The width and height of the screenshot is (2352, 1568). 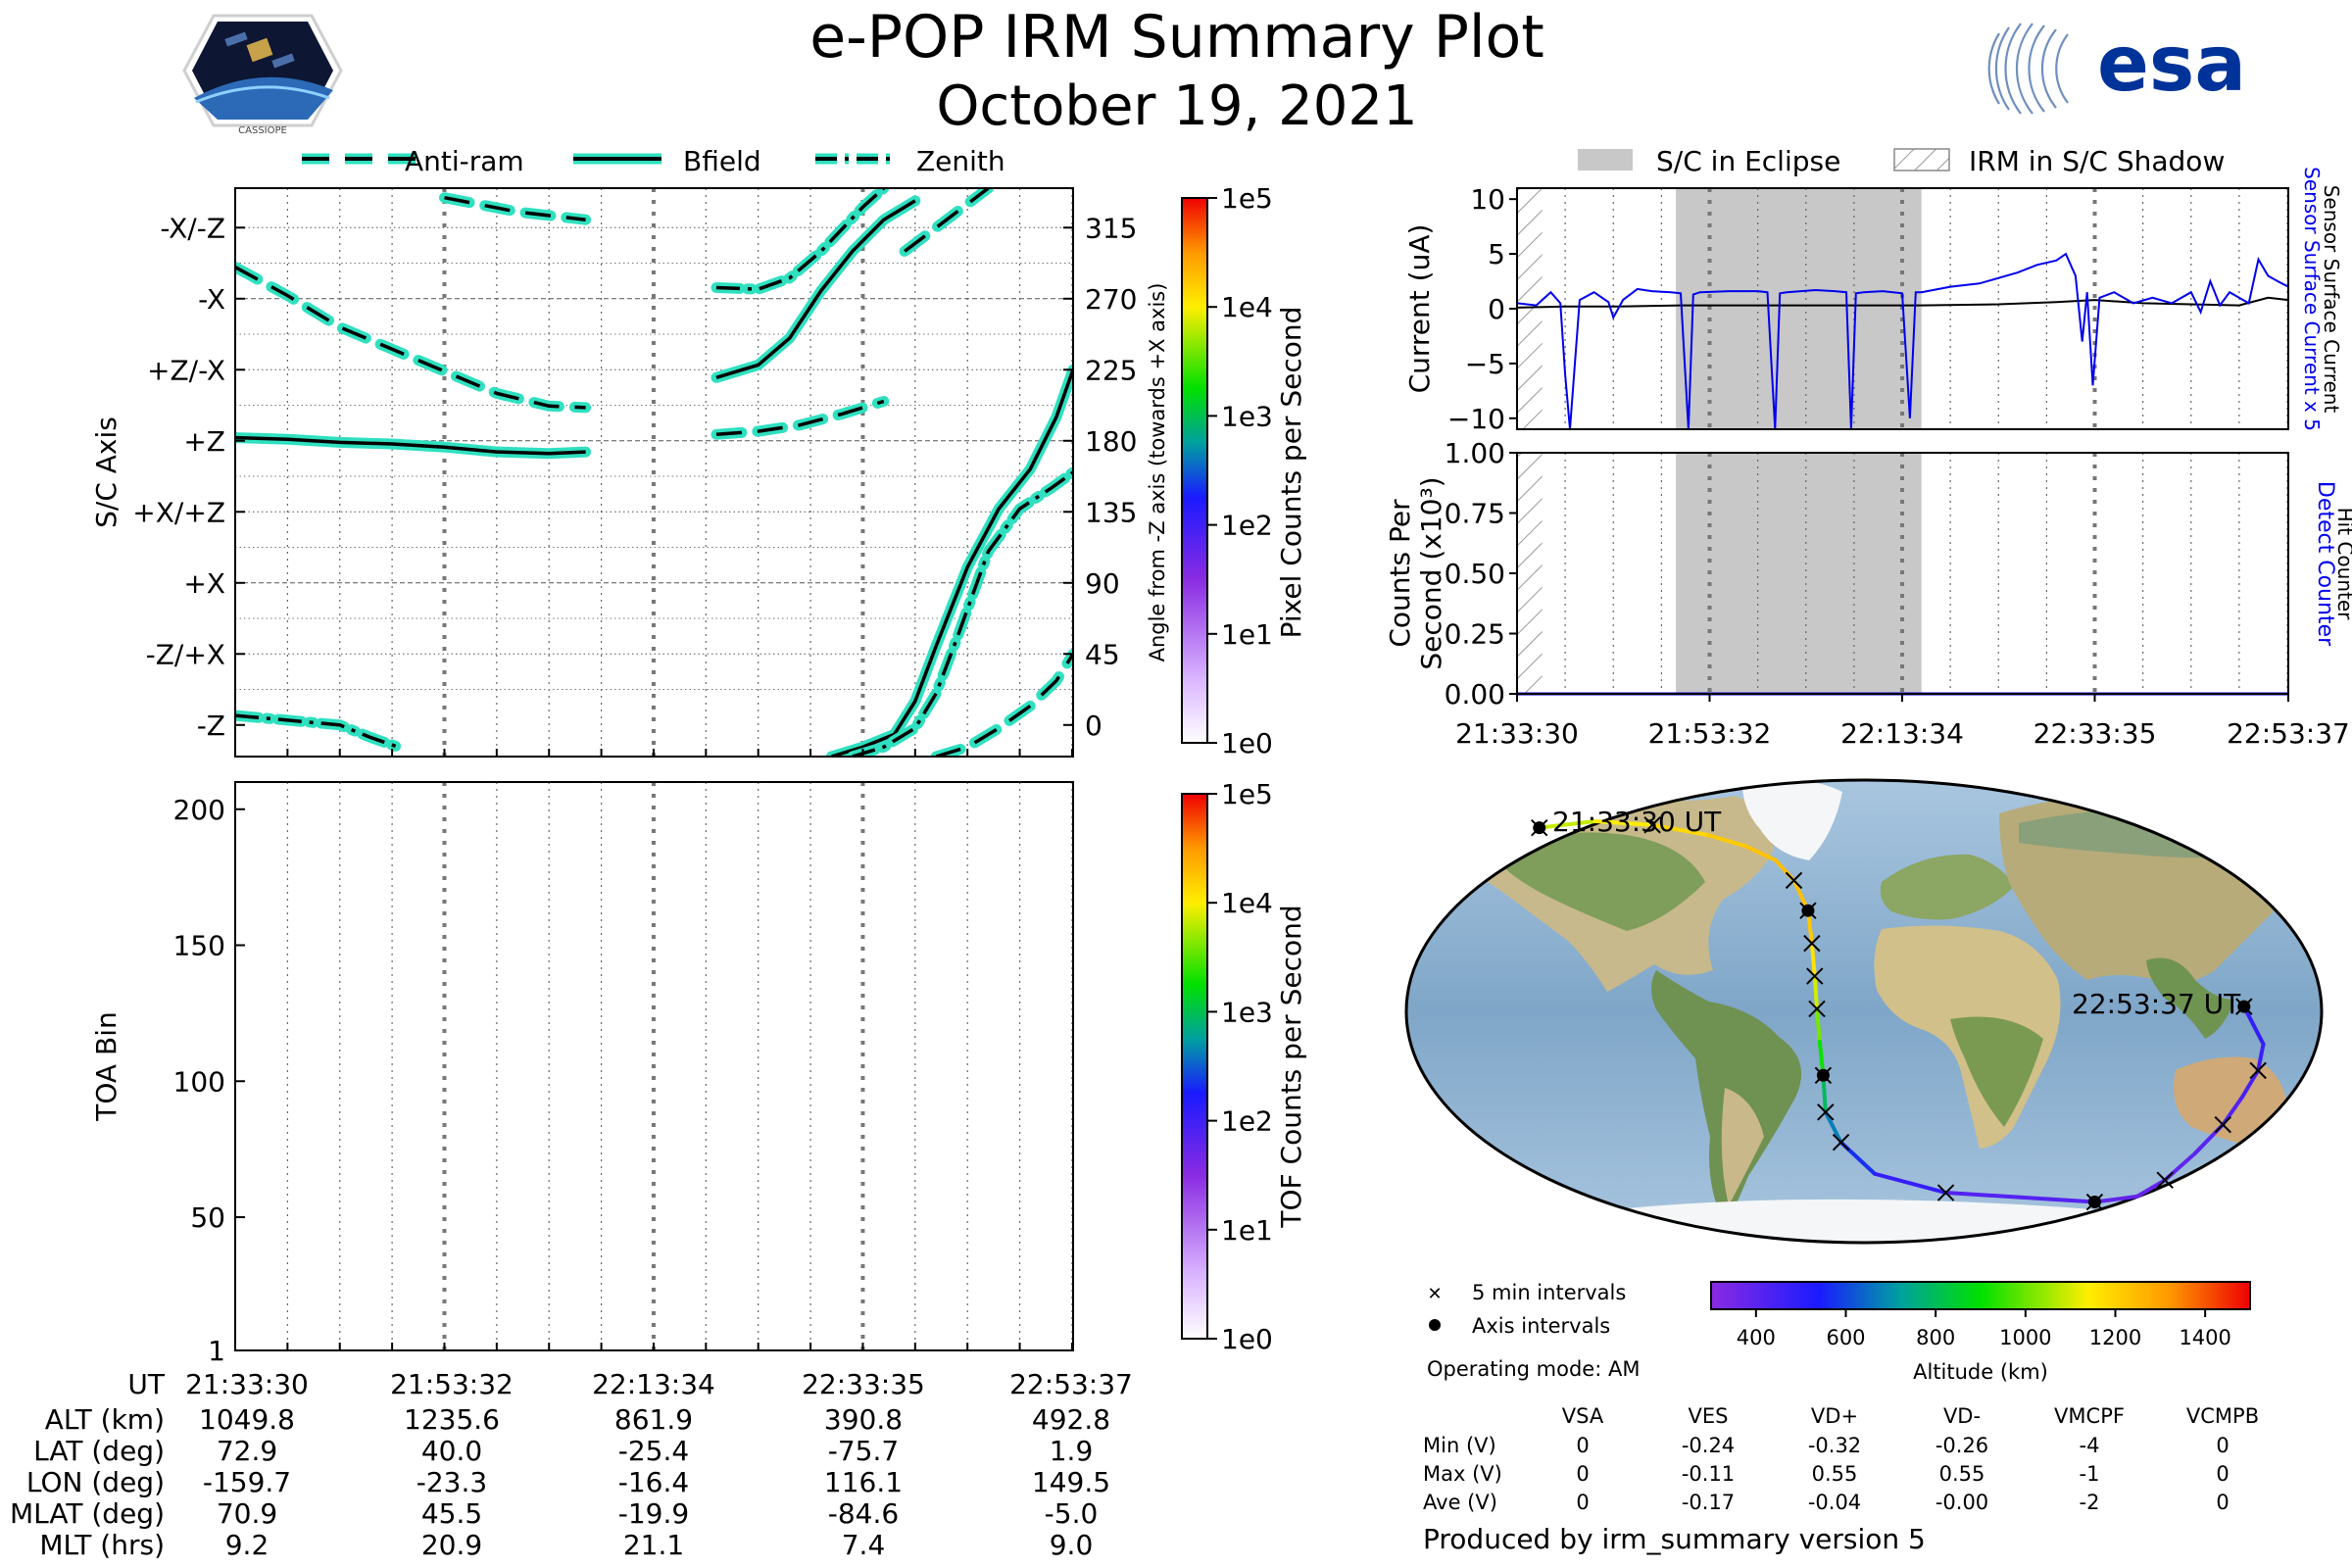 What do you see at coordinates (863, 1384) in the screenshot?
I see `ephemeris-cell: 22:33:35` at bounding box center [863, 1384].